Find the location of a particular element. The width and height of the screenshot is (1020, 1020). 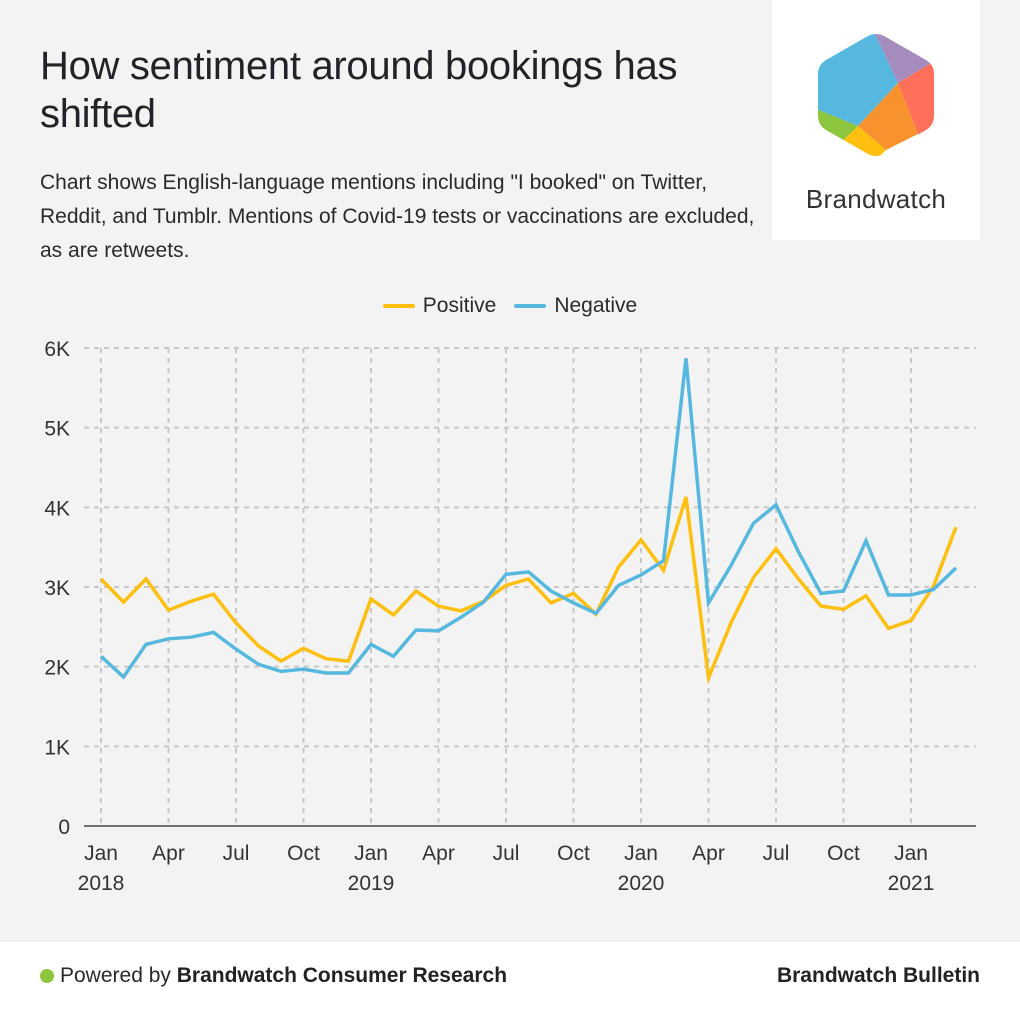

brand-logo-text: Brandwatch is located at coordinates (876, 199).